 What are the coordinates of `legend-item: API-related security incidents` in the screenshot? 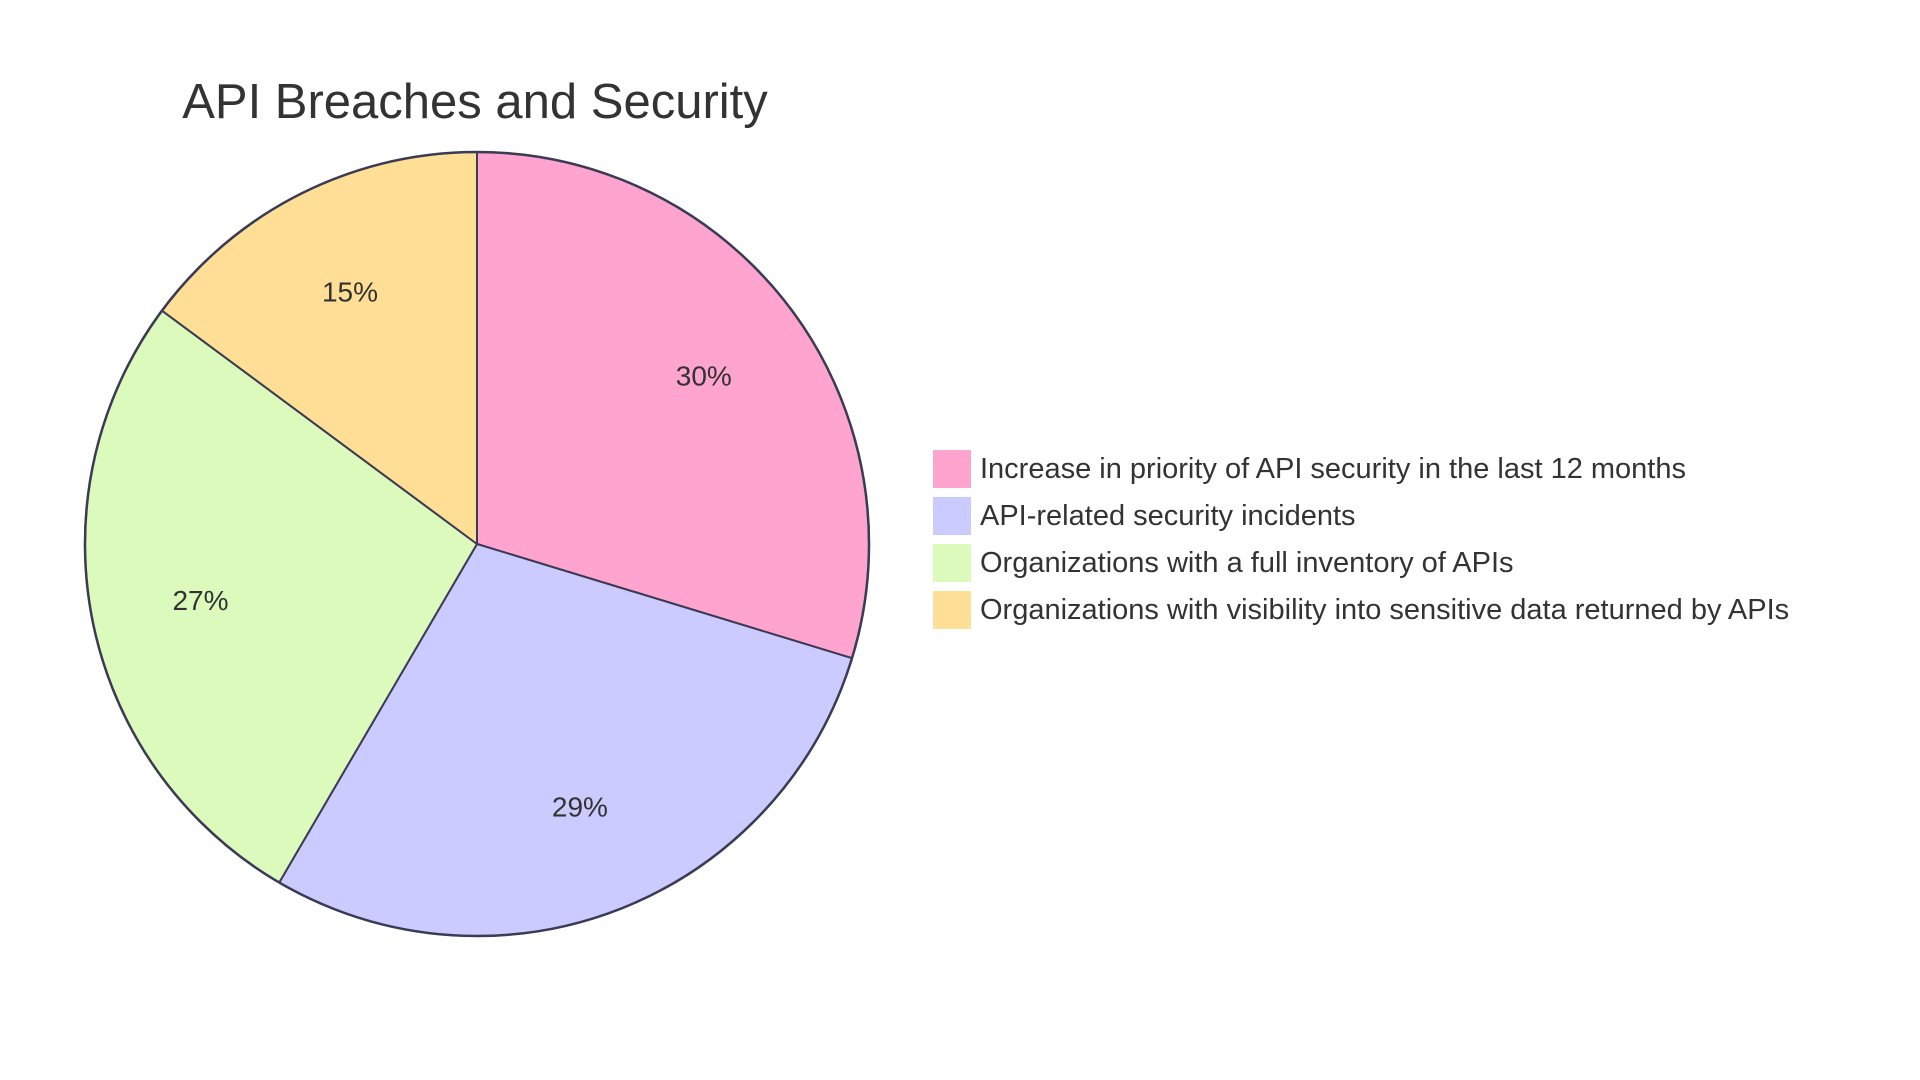 It's located at (1143, 516).